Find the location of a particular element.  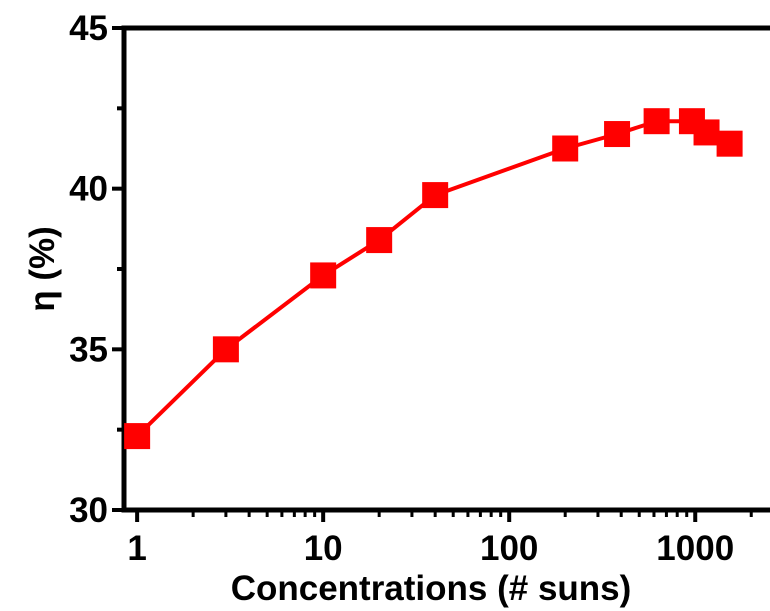

y-tick-label: 35 is located at coordinates (88, 349).